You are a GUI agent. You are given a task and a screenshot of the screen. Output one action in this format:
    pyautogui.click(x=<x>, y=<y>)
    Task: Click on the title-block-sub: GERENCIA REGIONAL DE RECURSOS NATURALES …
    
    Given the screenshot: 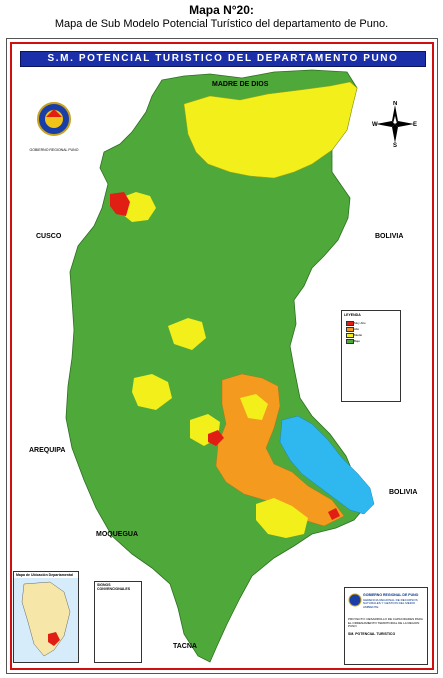 What is the action you would take?
    pyautogui.click(x=390, y=603)
    